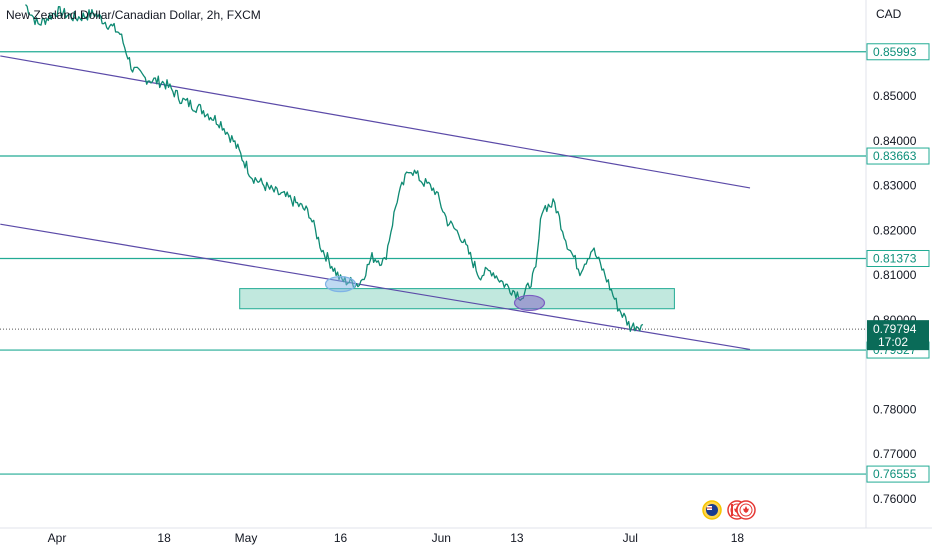  I want to click on x-tick-label: May, so click(246, 538).